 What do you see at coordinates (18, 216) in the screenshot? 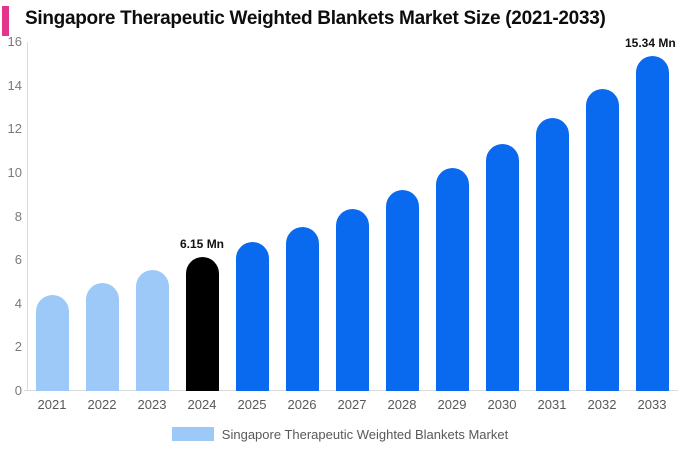
I see `y-tick-label: 8` at bounding box center [18, 216].